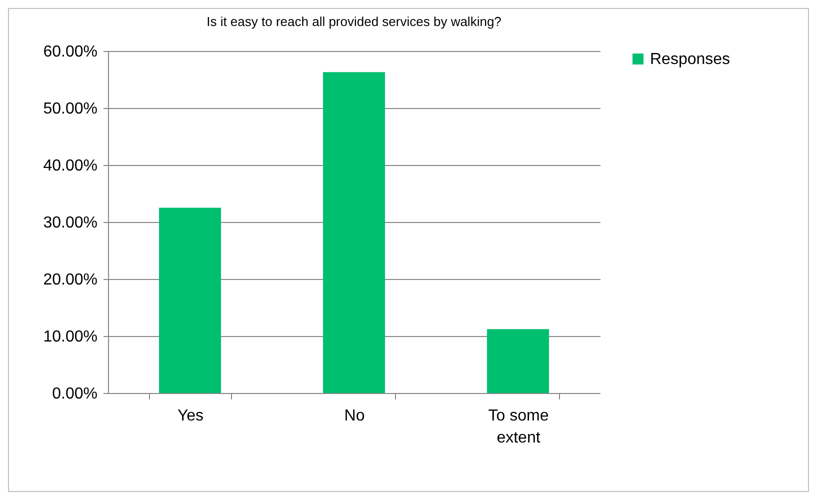 Image resolution: width=819 pixels, height=495 pixels. Describe the element at coordinates (70, 337) in the screenshot. I see `y-tick-label: 10.00%` at that location.